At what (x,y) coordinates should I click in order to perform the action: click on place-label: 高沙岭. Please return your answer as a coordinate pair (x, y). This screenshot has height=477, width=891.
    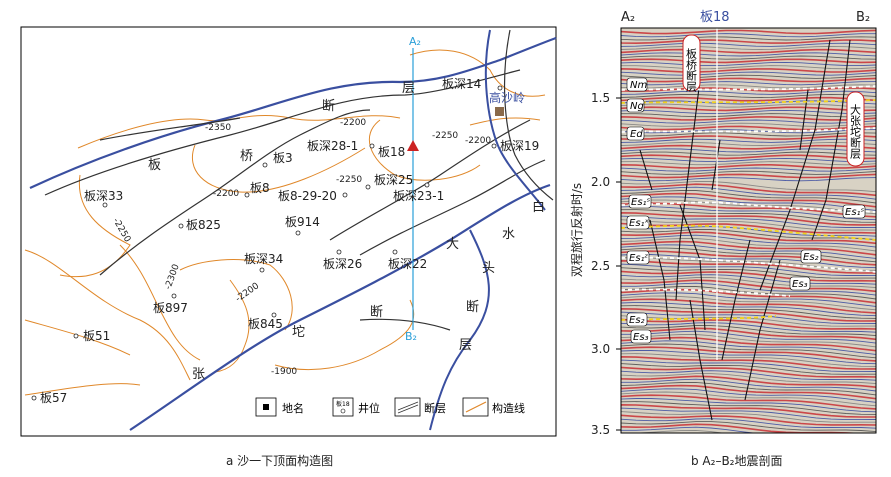
    Looking at the image, I should click on (507, 97).